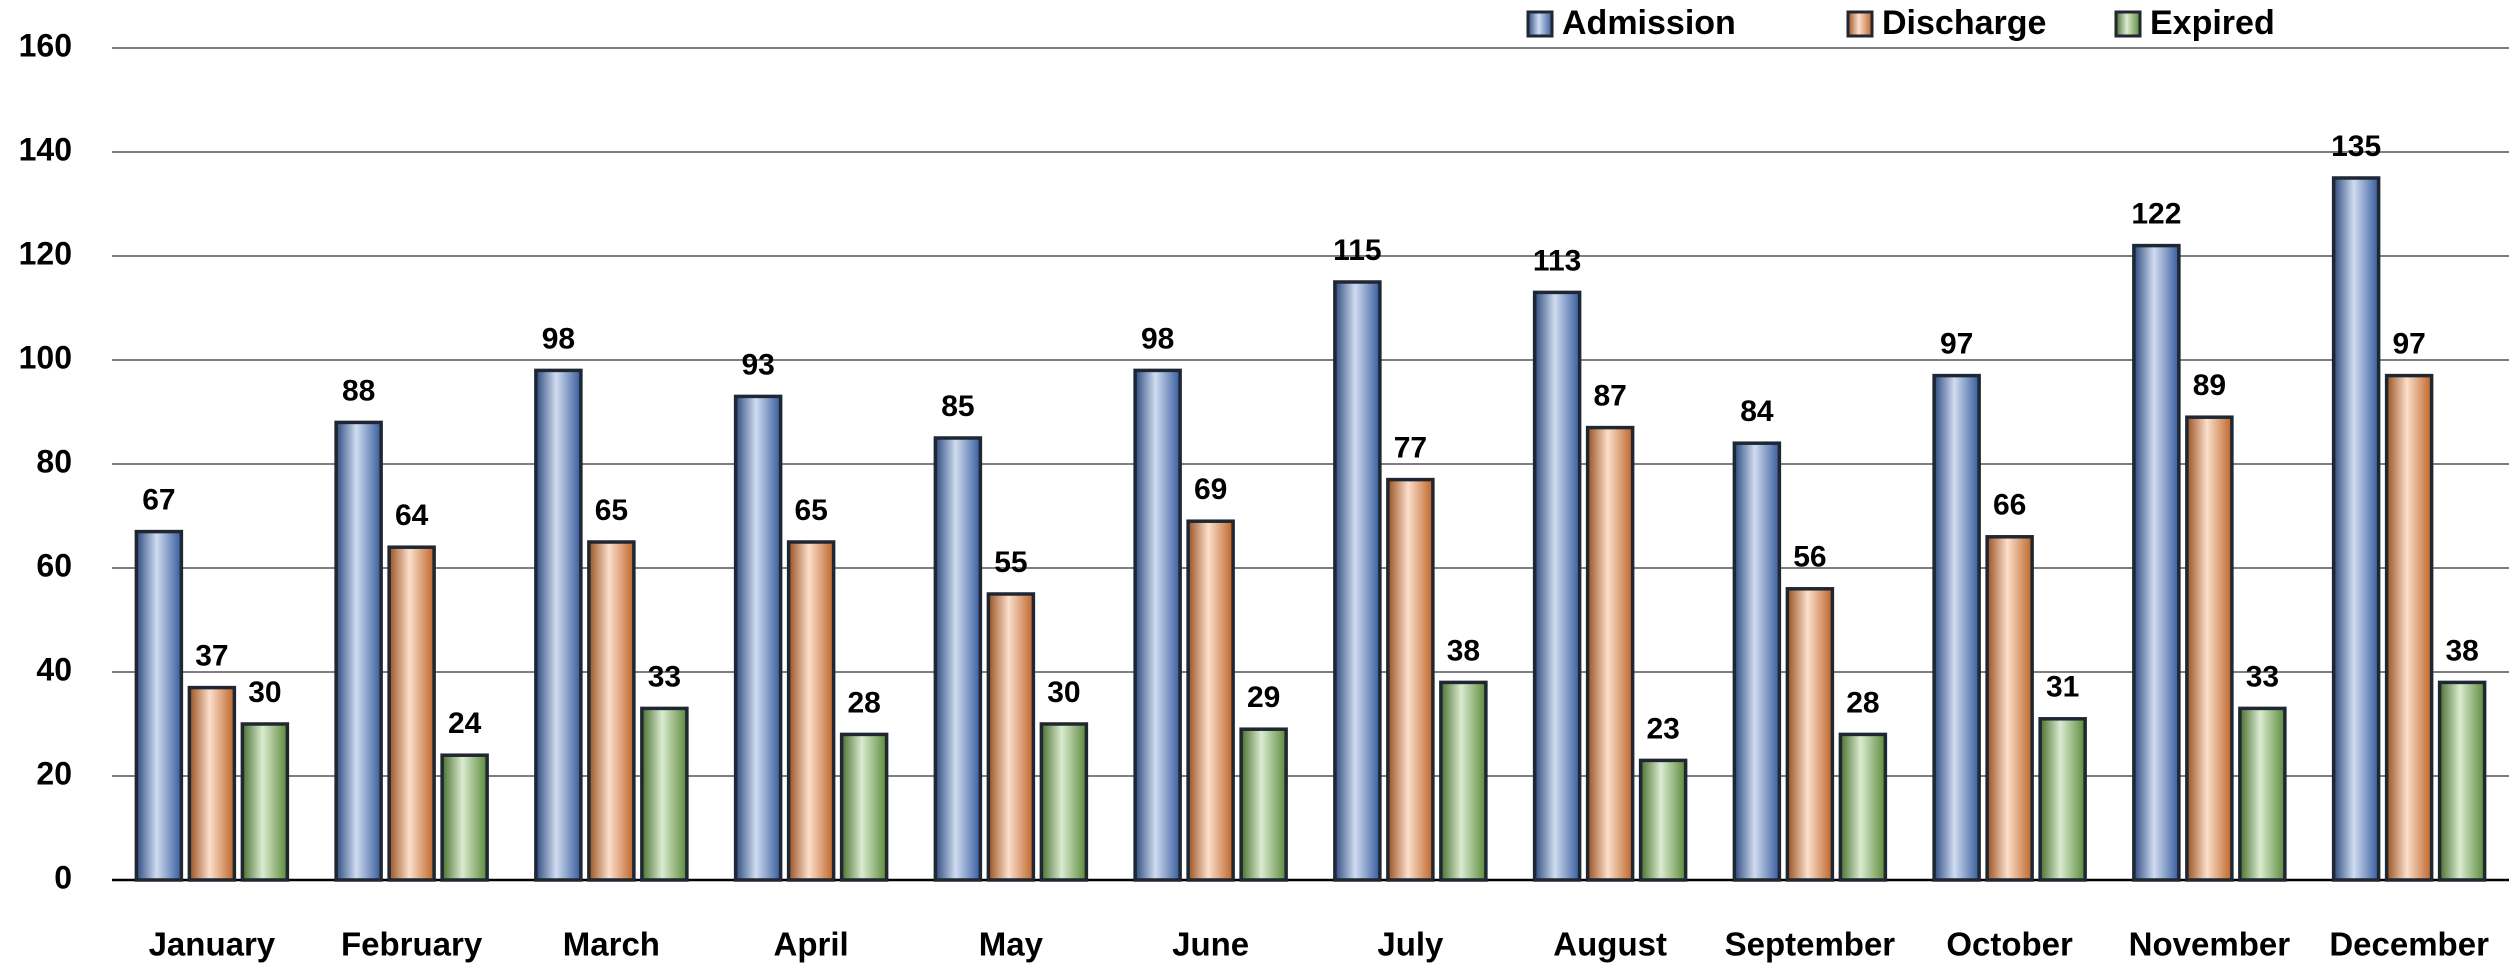 Image resolution: width=2514 pixels, height=970 pixels. Describe the element at coordinates (54, 773) in the screenshot. I see `y-tick-label: 20` at that location.